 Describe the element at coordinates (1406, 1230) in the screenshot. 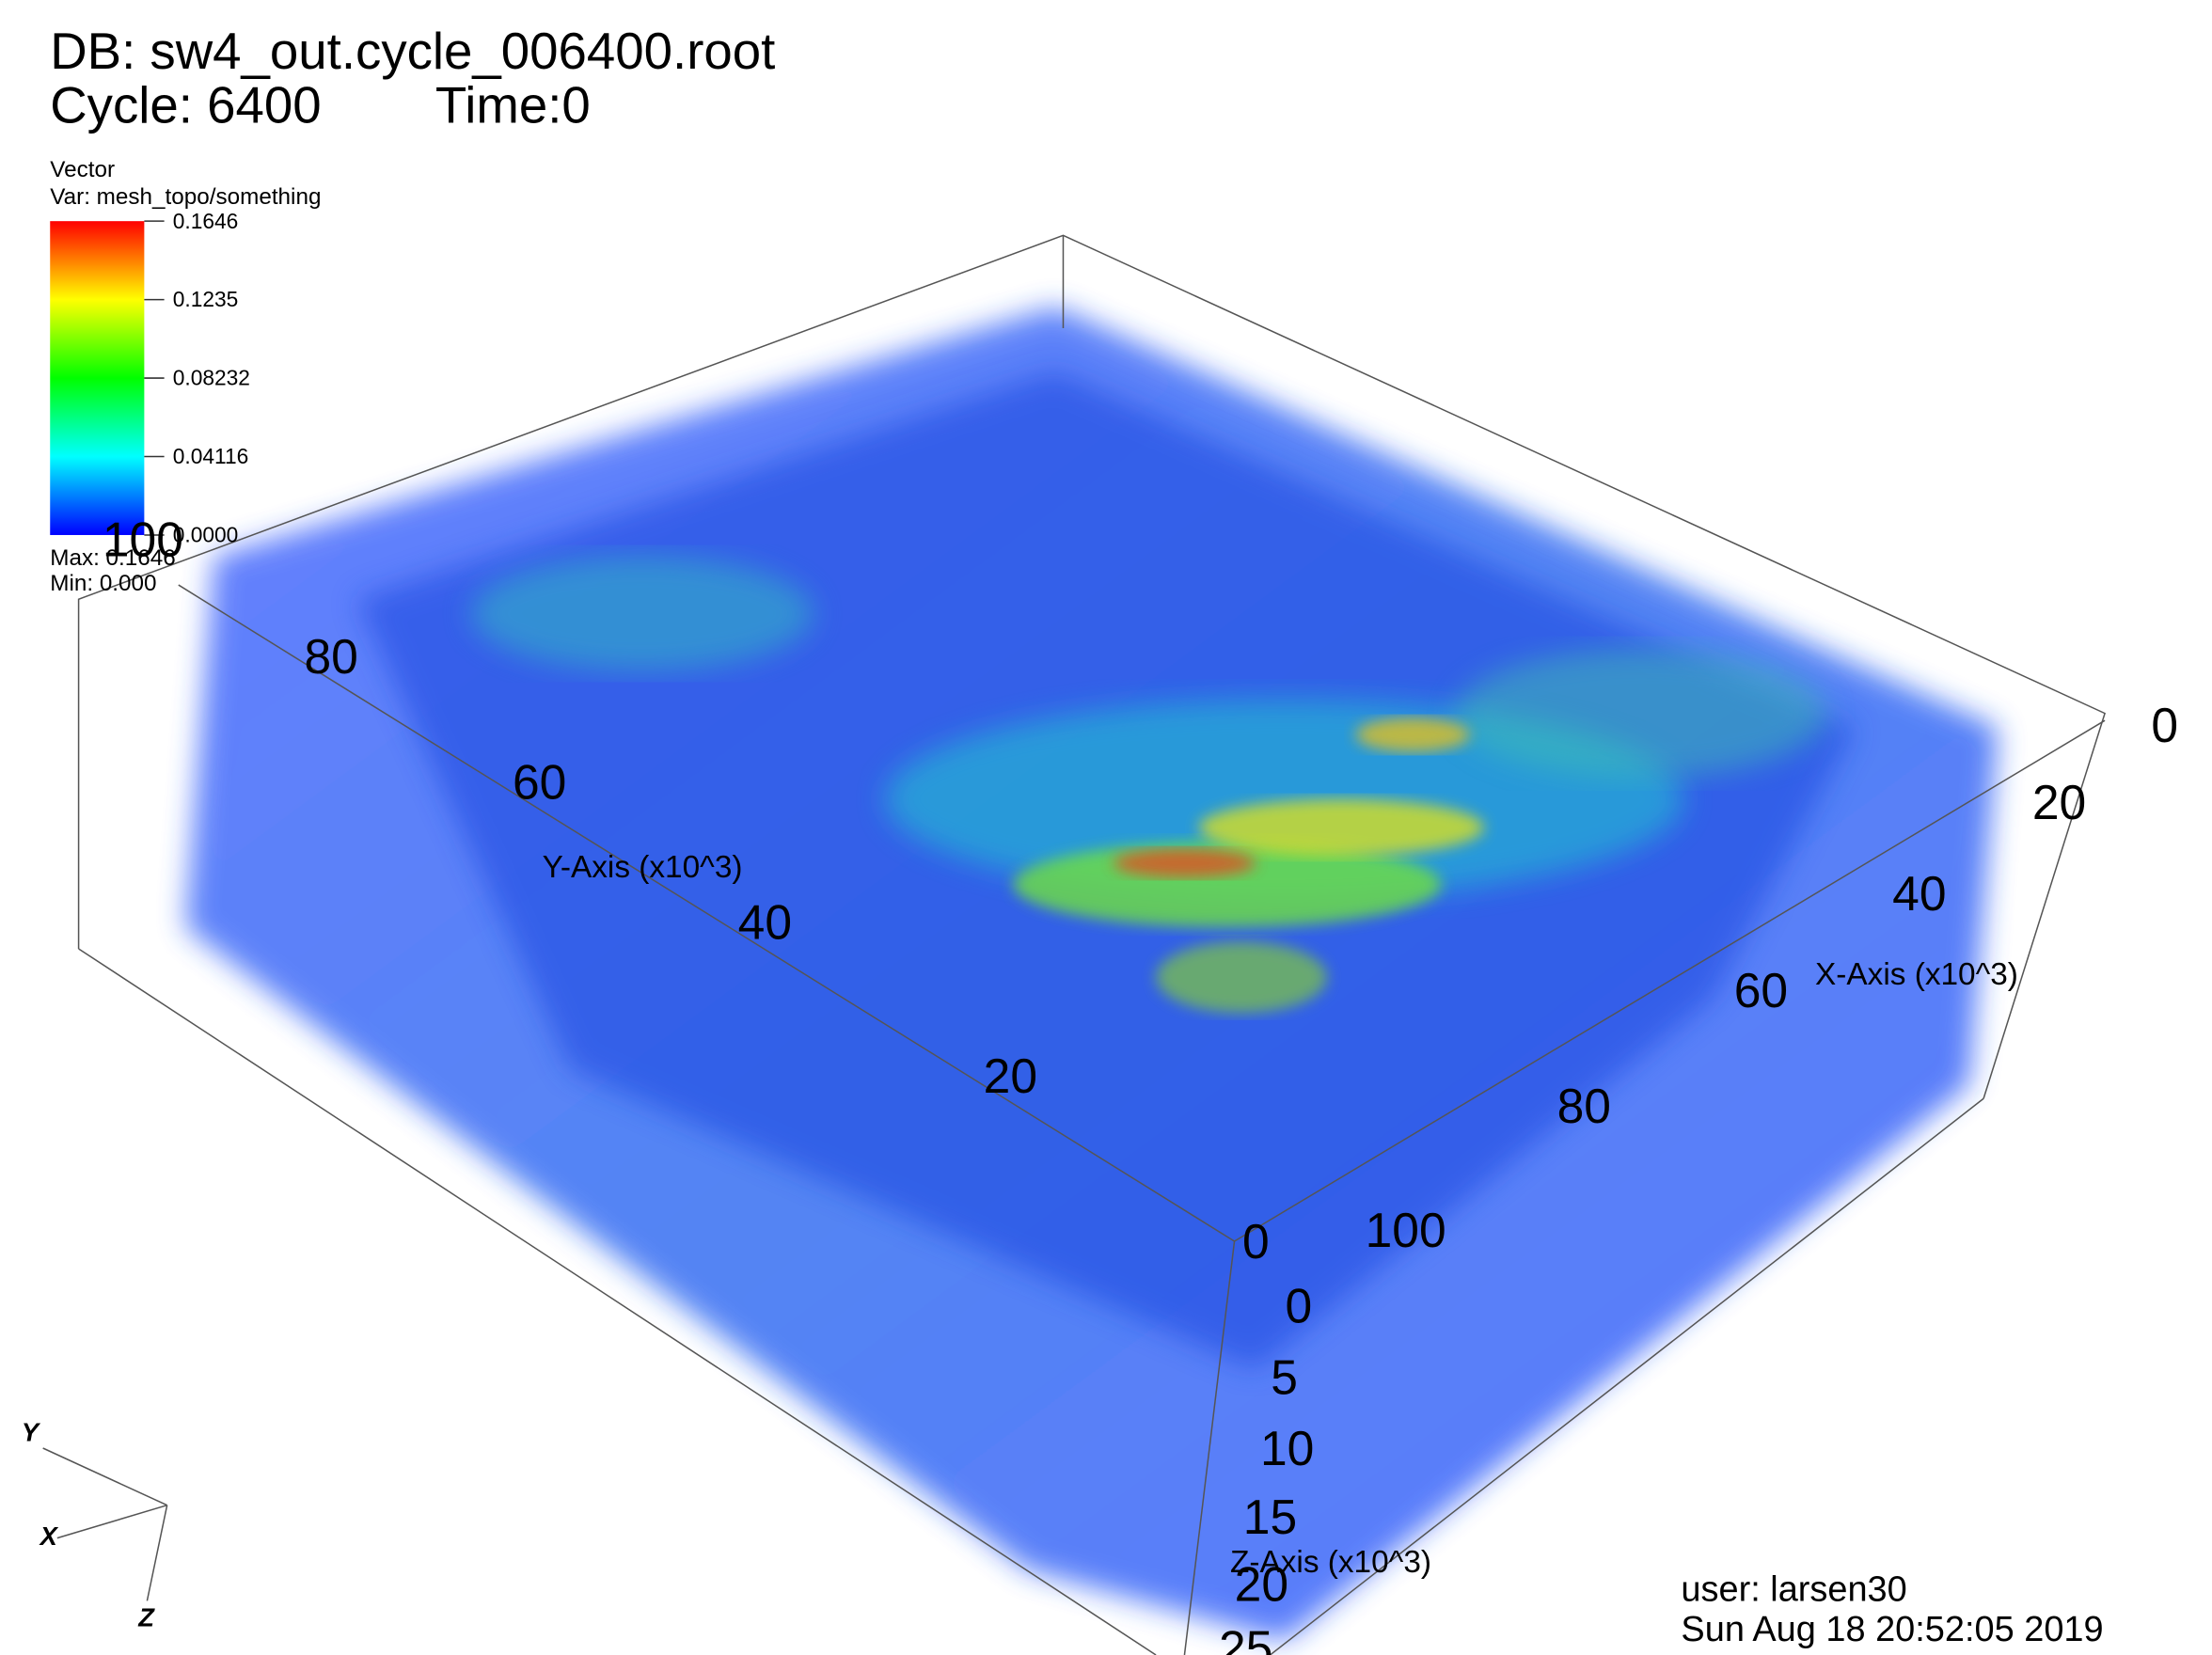

I see `x-tick-label: 100` at that location.